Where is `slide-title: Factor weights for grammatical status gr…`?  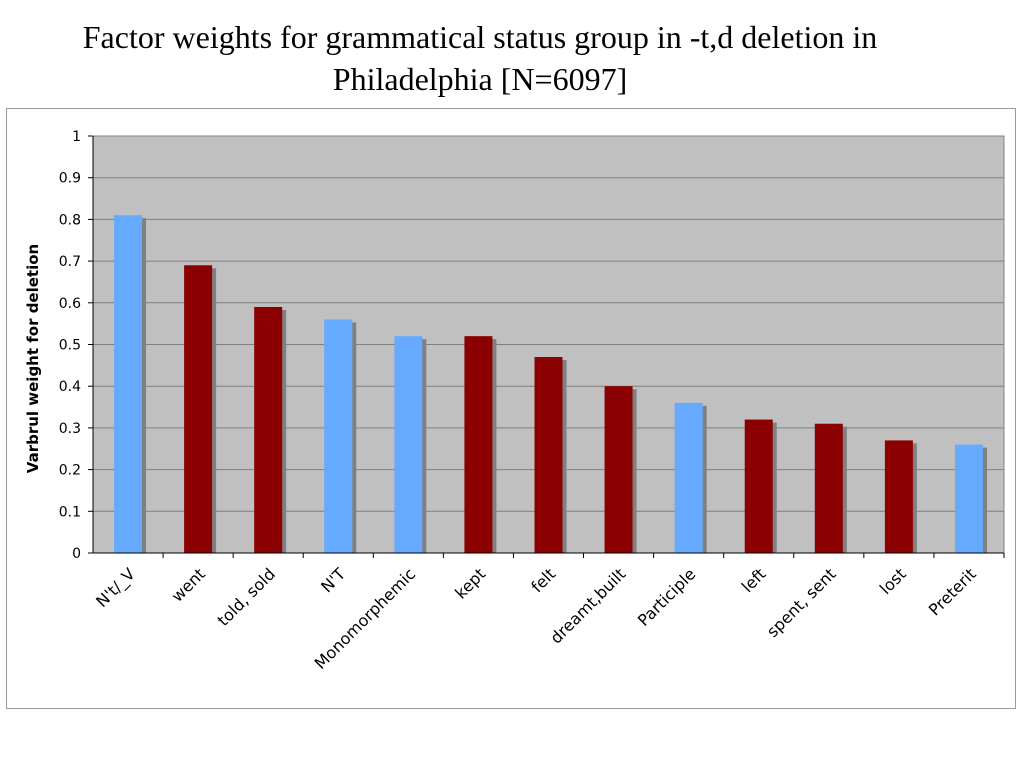
slide-title: Factor weights for grammatical status gr… is located at coordinates (480, 58).